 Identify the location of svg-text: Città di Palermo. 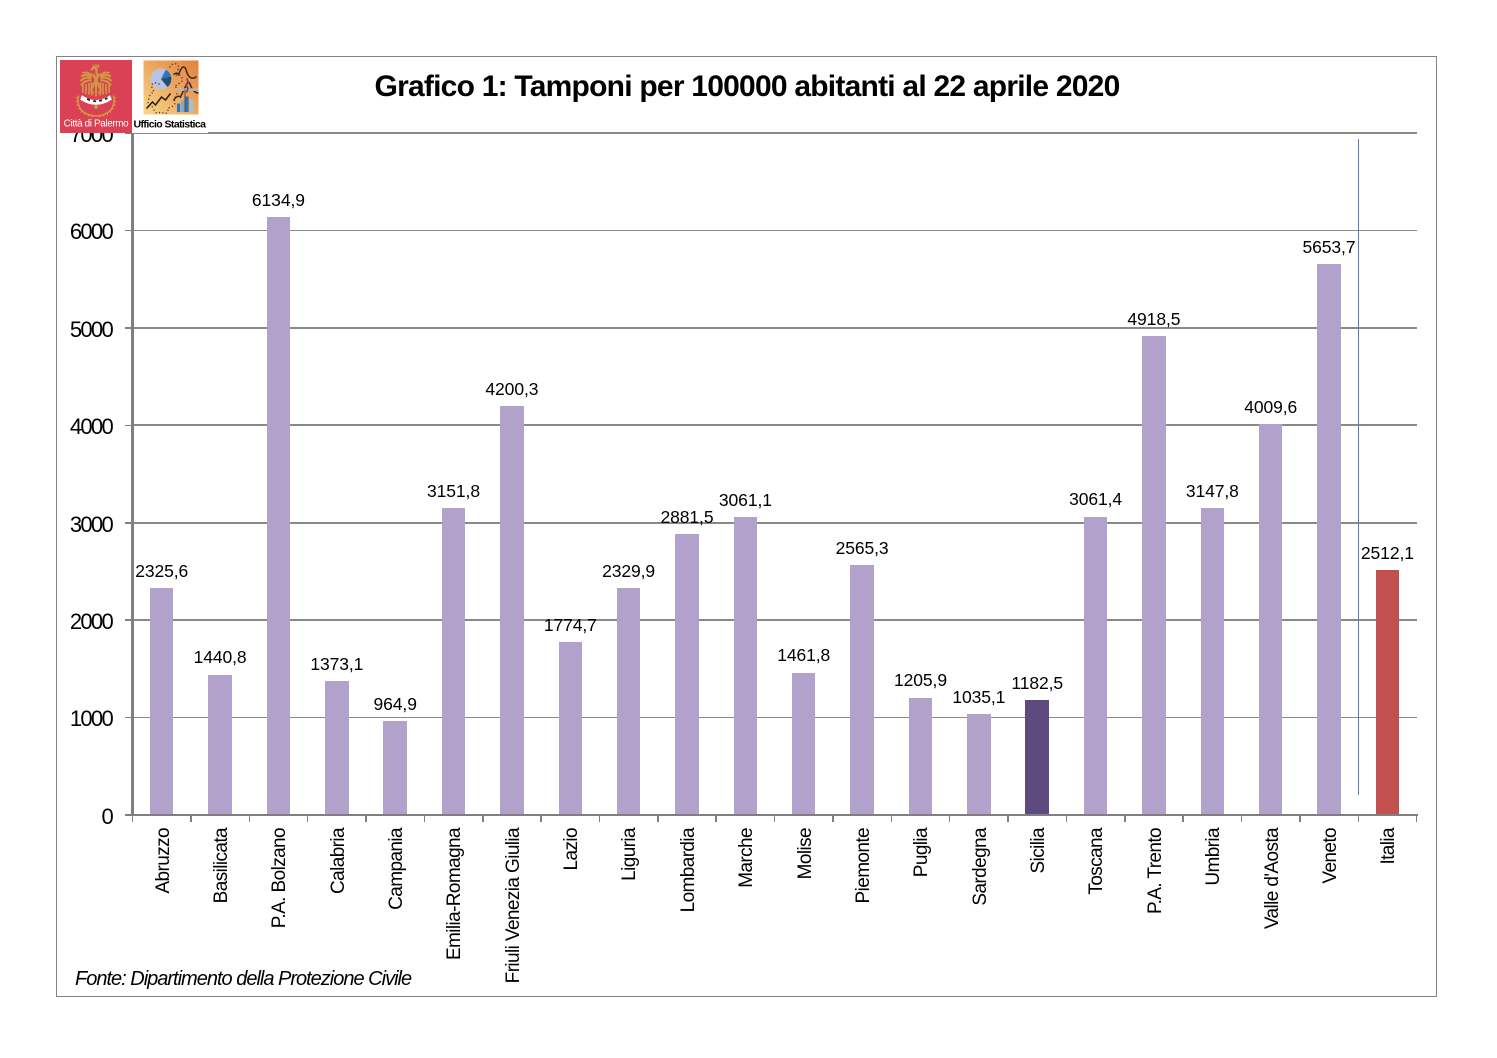
(96, 123).